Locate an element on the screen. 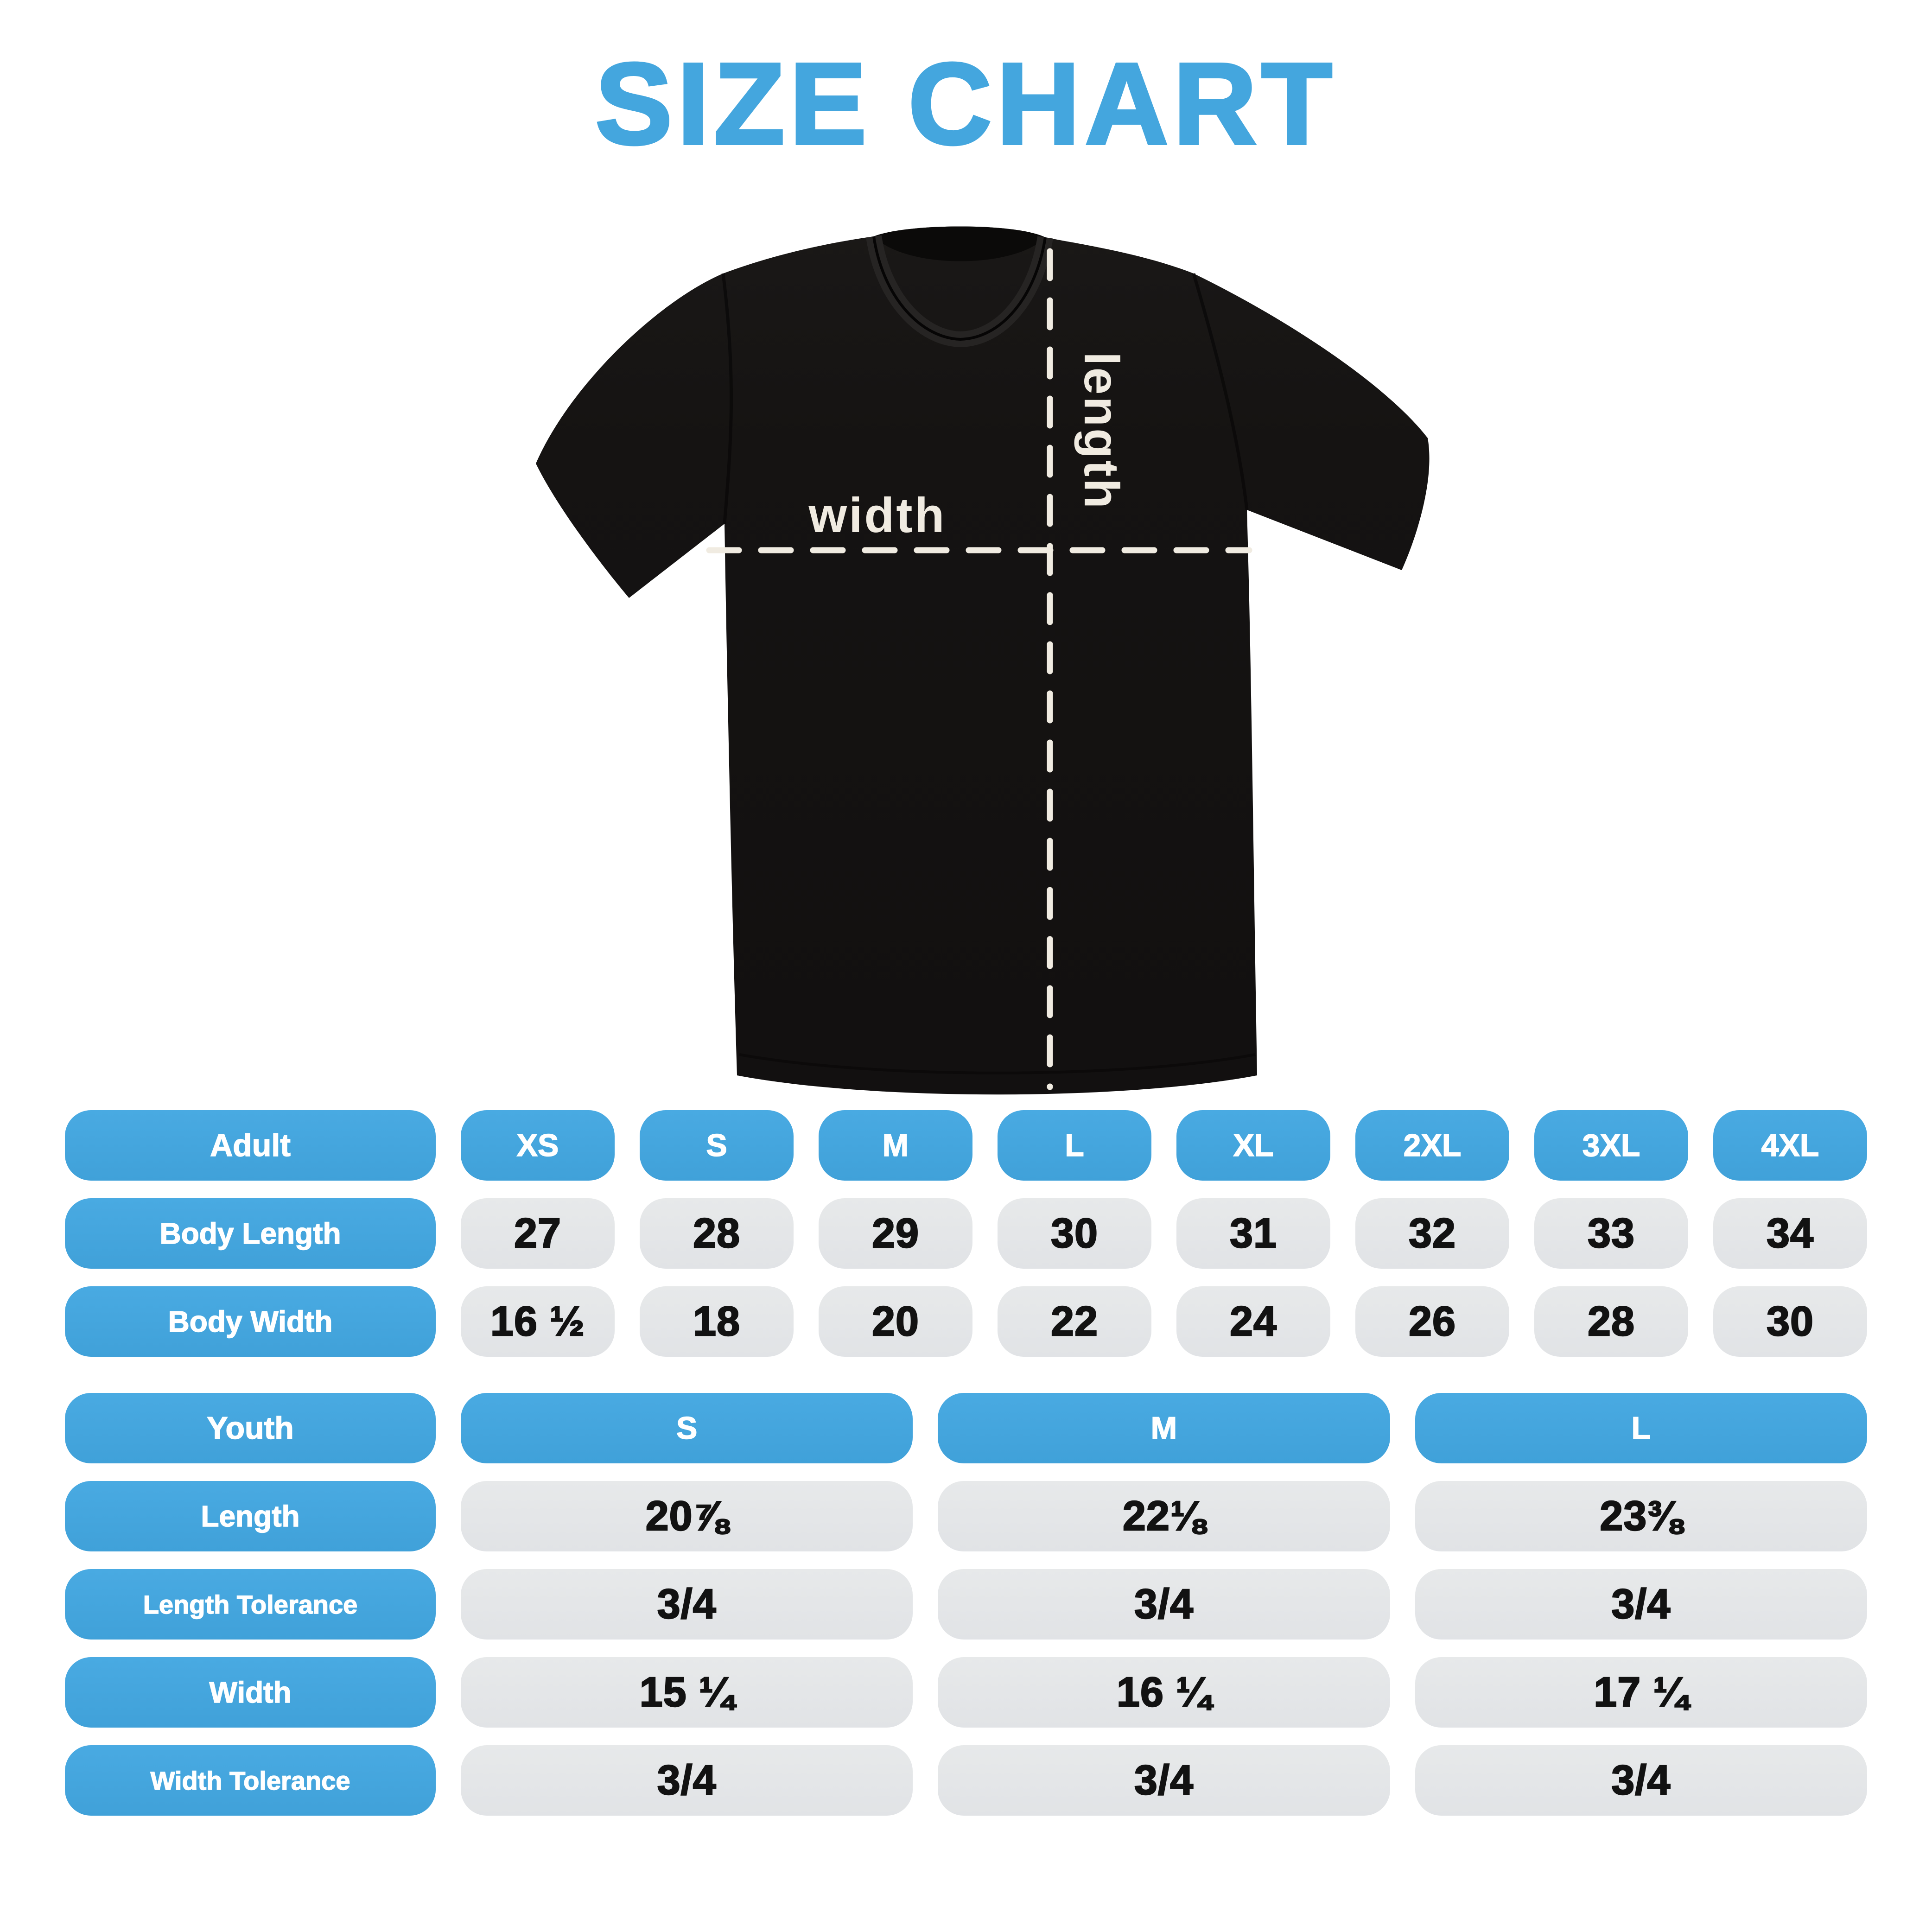 The width and height of the screenshot is (1932, 1932). youth-length-row: Length 20⅞ 22⅛ 23⅜ is located at coordinates (966, 1516).